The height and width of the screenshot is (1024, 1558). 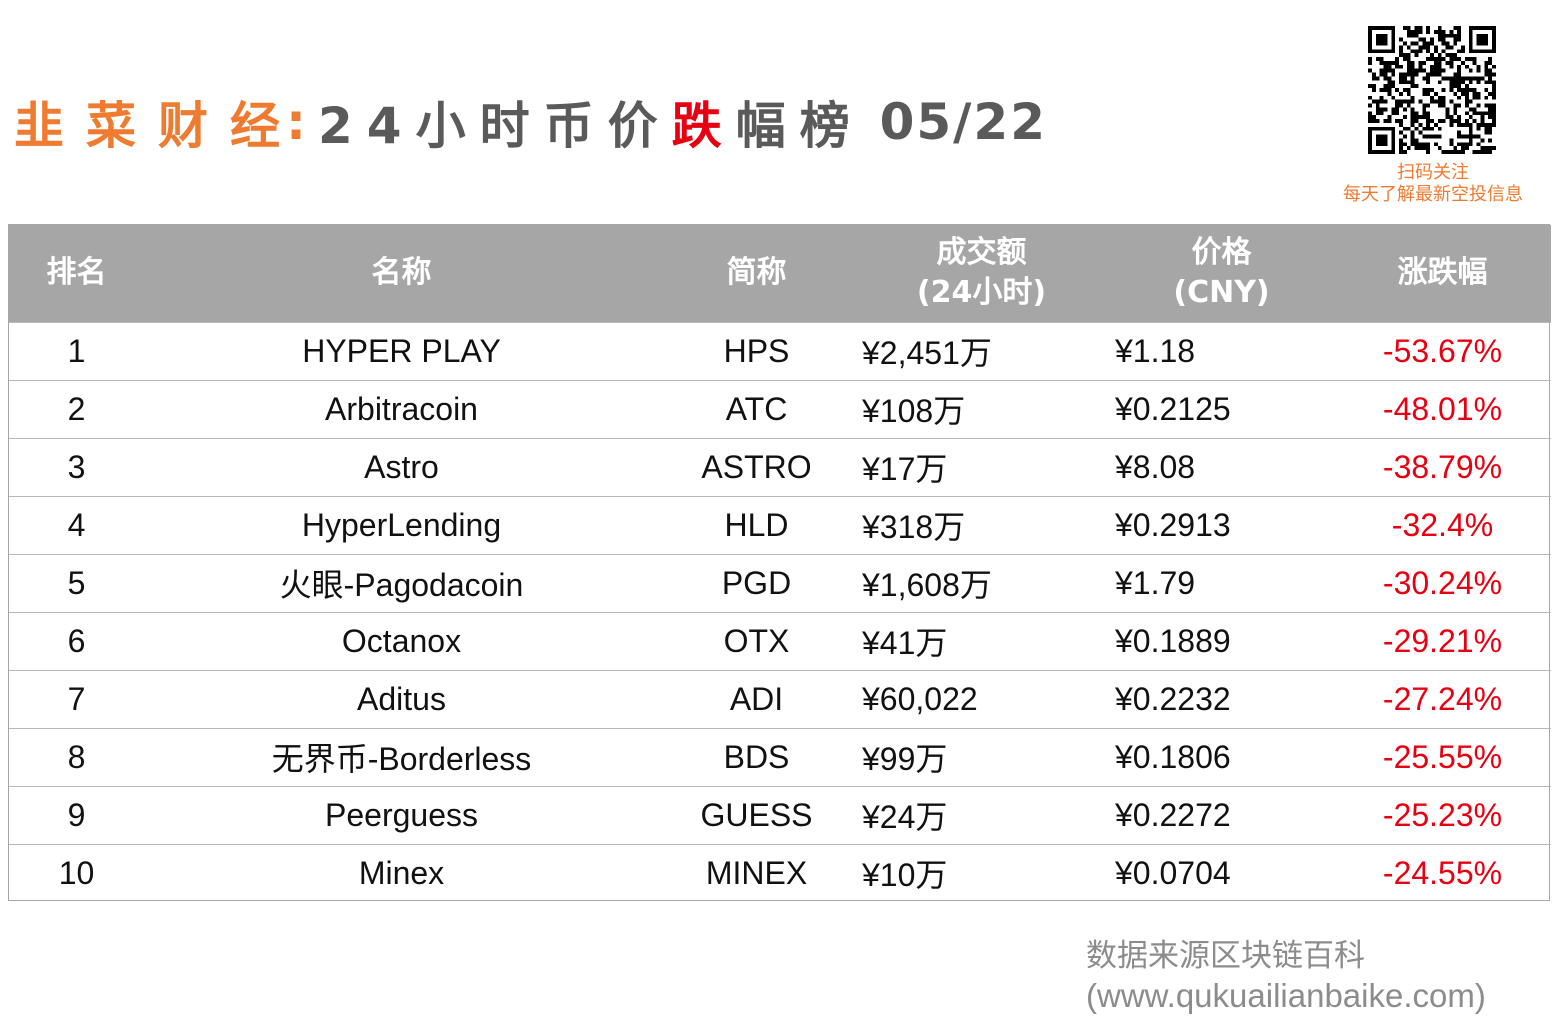 What do you see at coordinates (920, 698) in the screenshot?
I see `volume-cell: ¥60,022` at bounding box center [920, 698].